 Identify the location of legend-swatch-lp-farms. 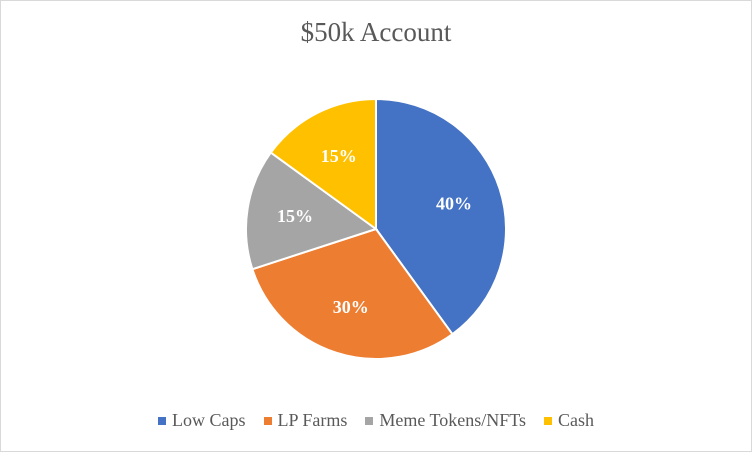
(267, 420).